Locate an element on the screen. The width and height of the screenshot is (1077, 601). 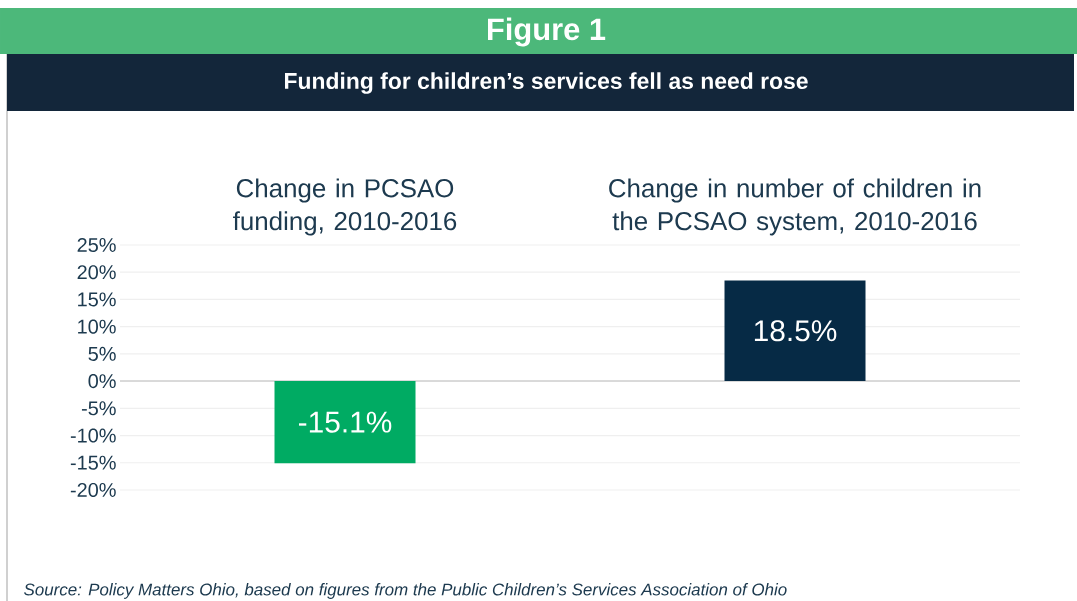
x-tick-label: Change in PCSAO funding, 2010-2016 is located at coordinates (345, 207).